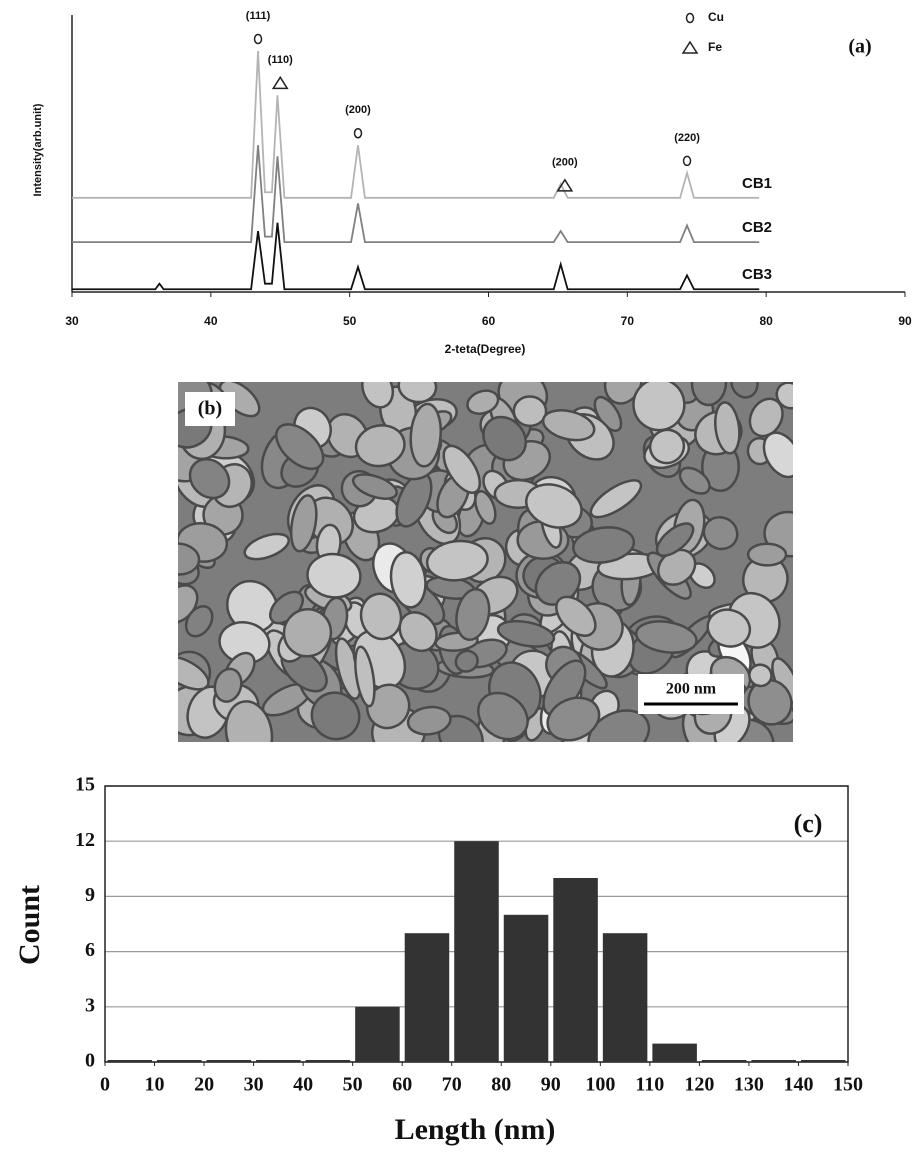 This screenshot has height=1155, width=917. I want to click on x-tick-label: 0, so click(105, 1085).